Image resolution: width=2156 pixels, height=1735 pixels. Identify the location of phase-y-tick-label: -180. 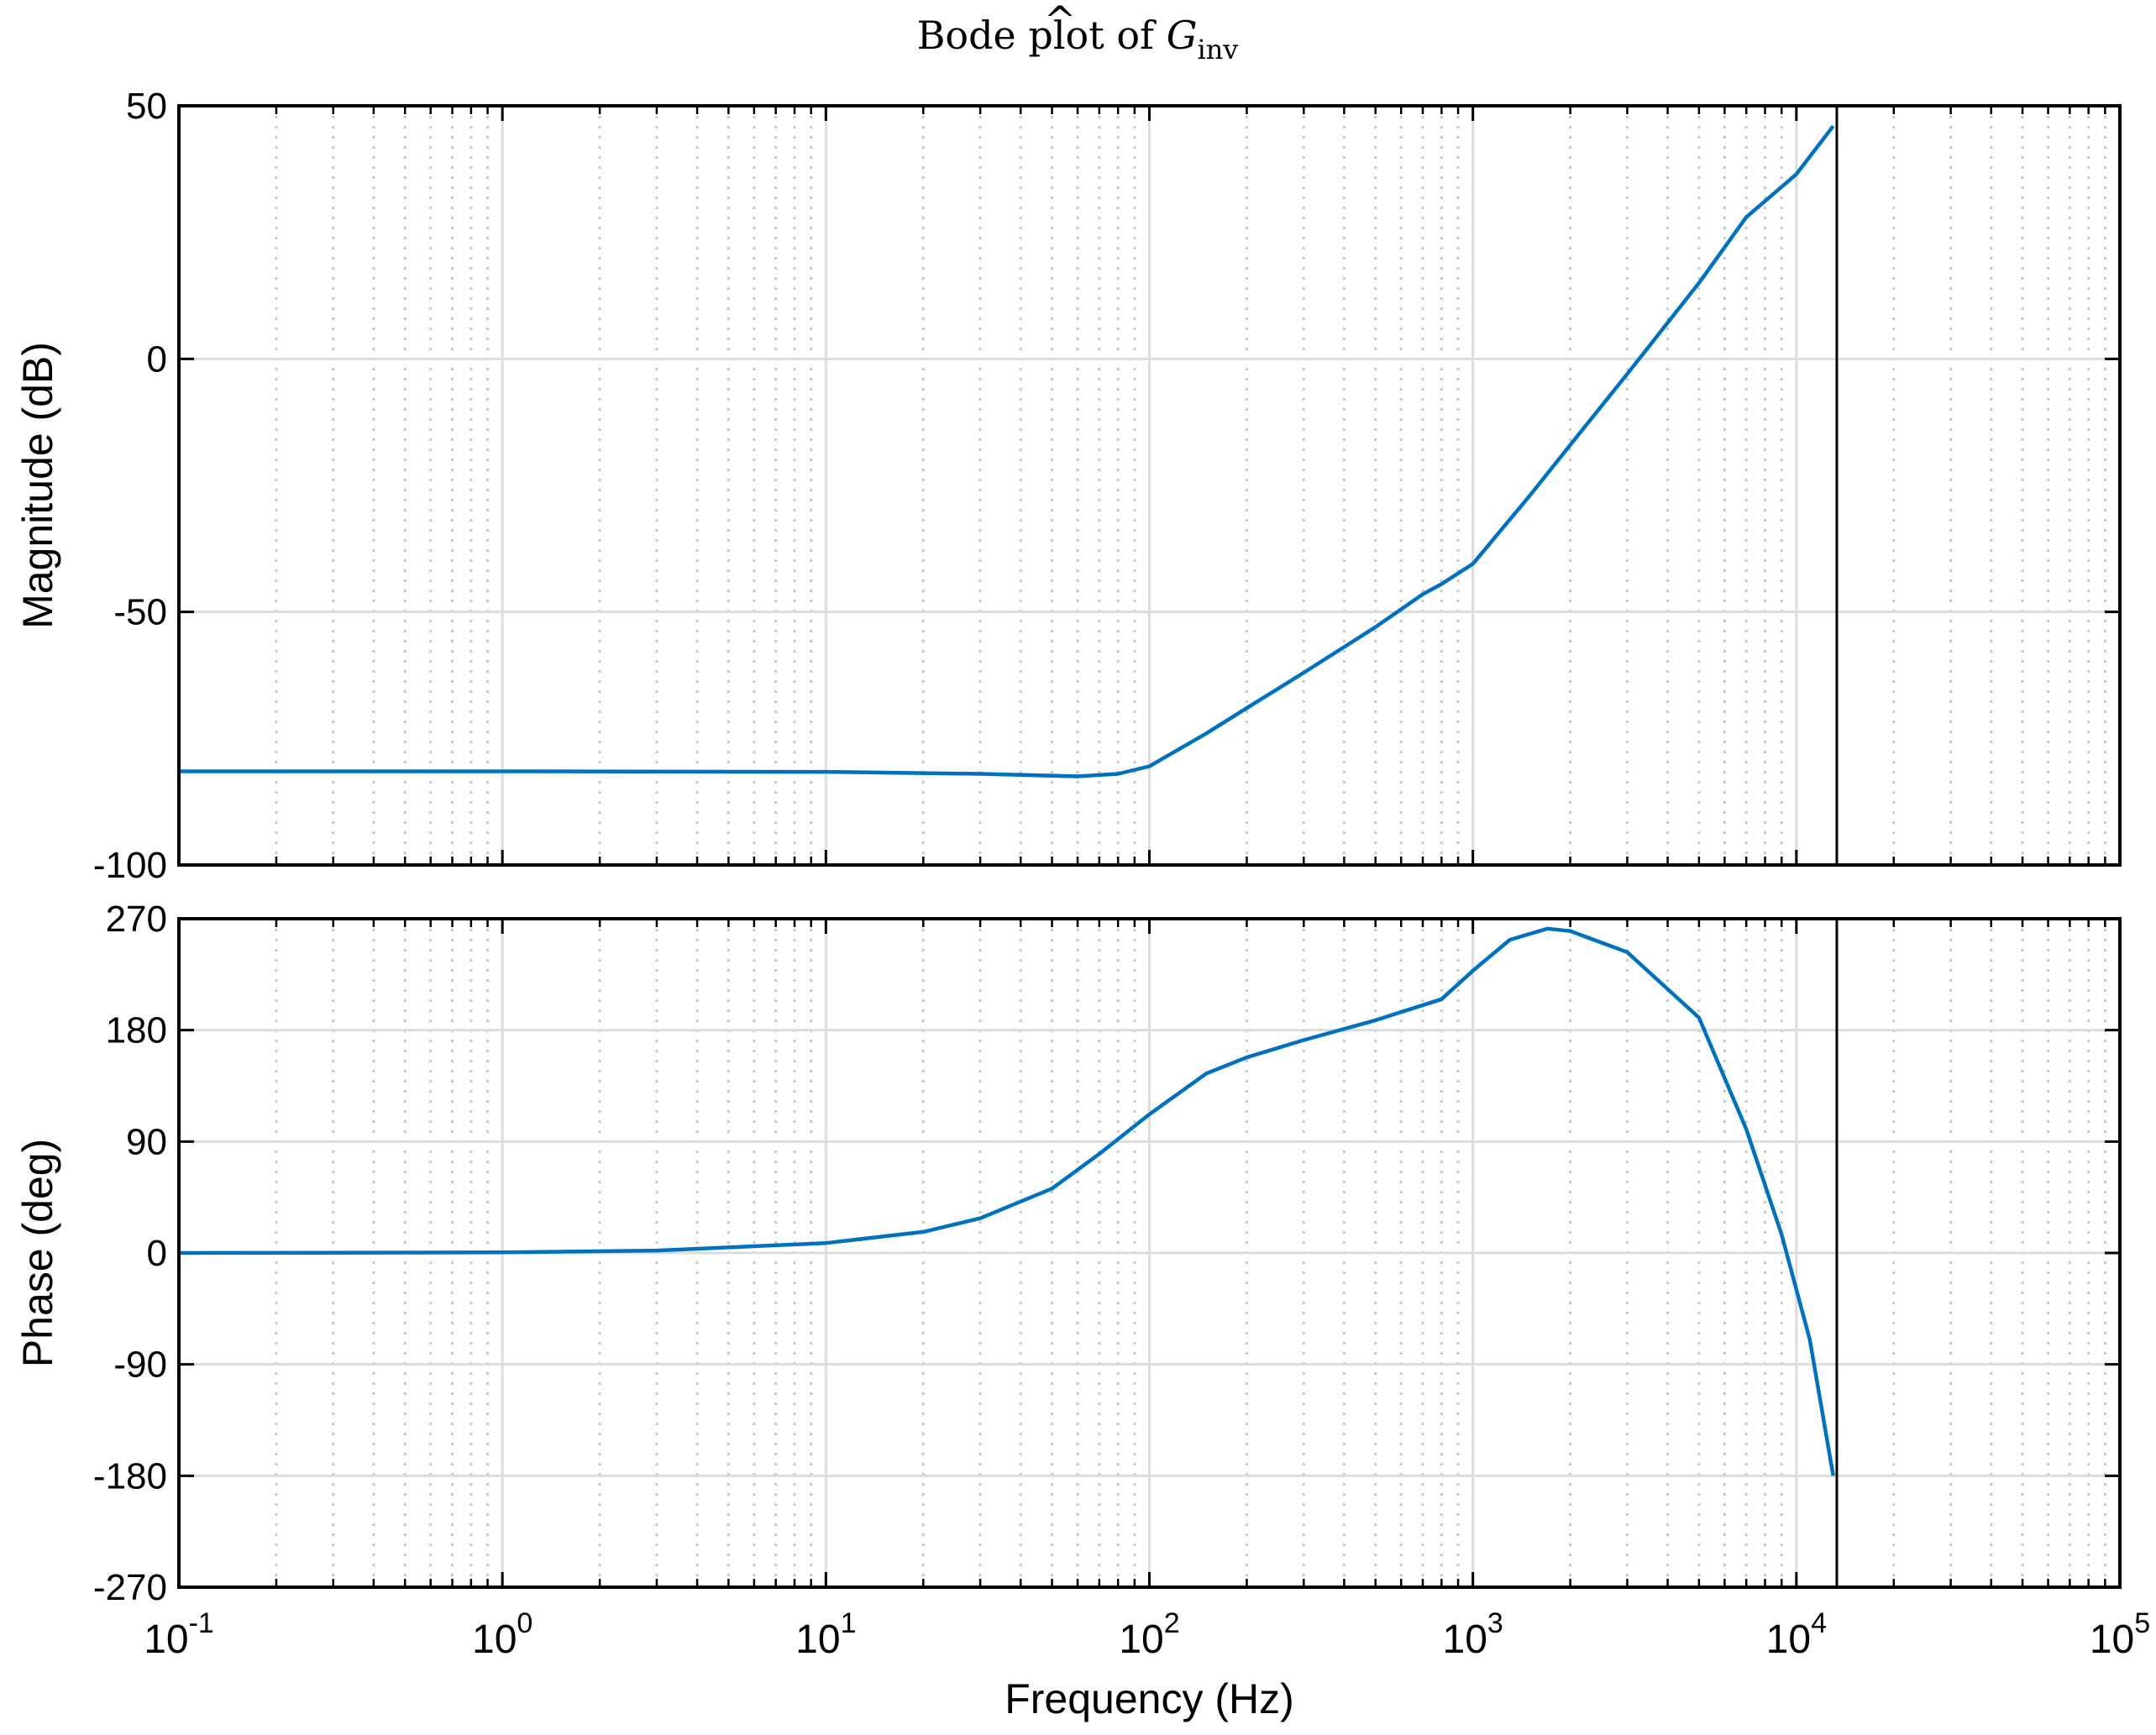
(130, 1476).